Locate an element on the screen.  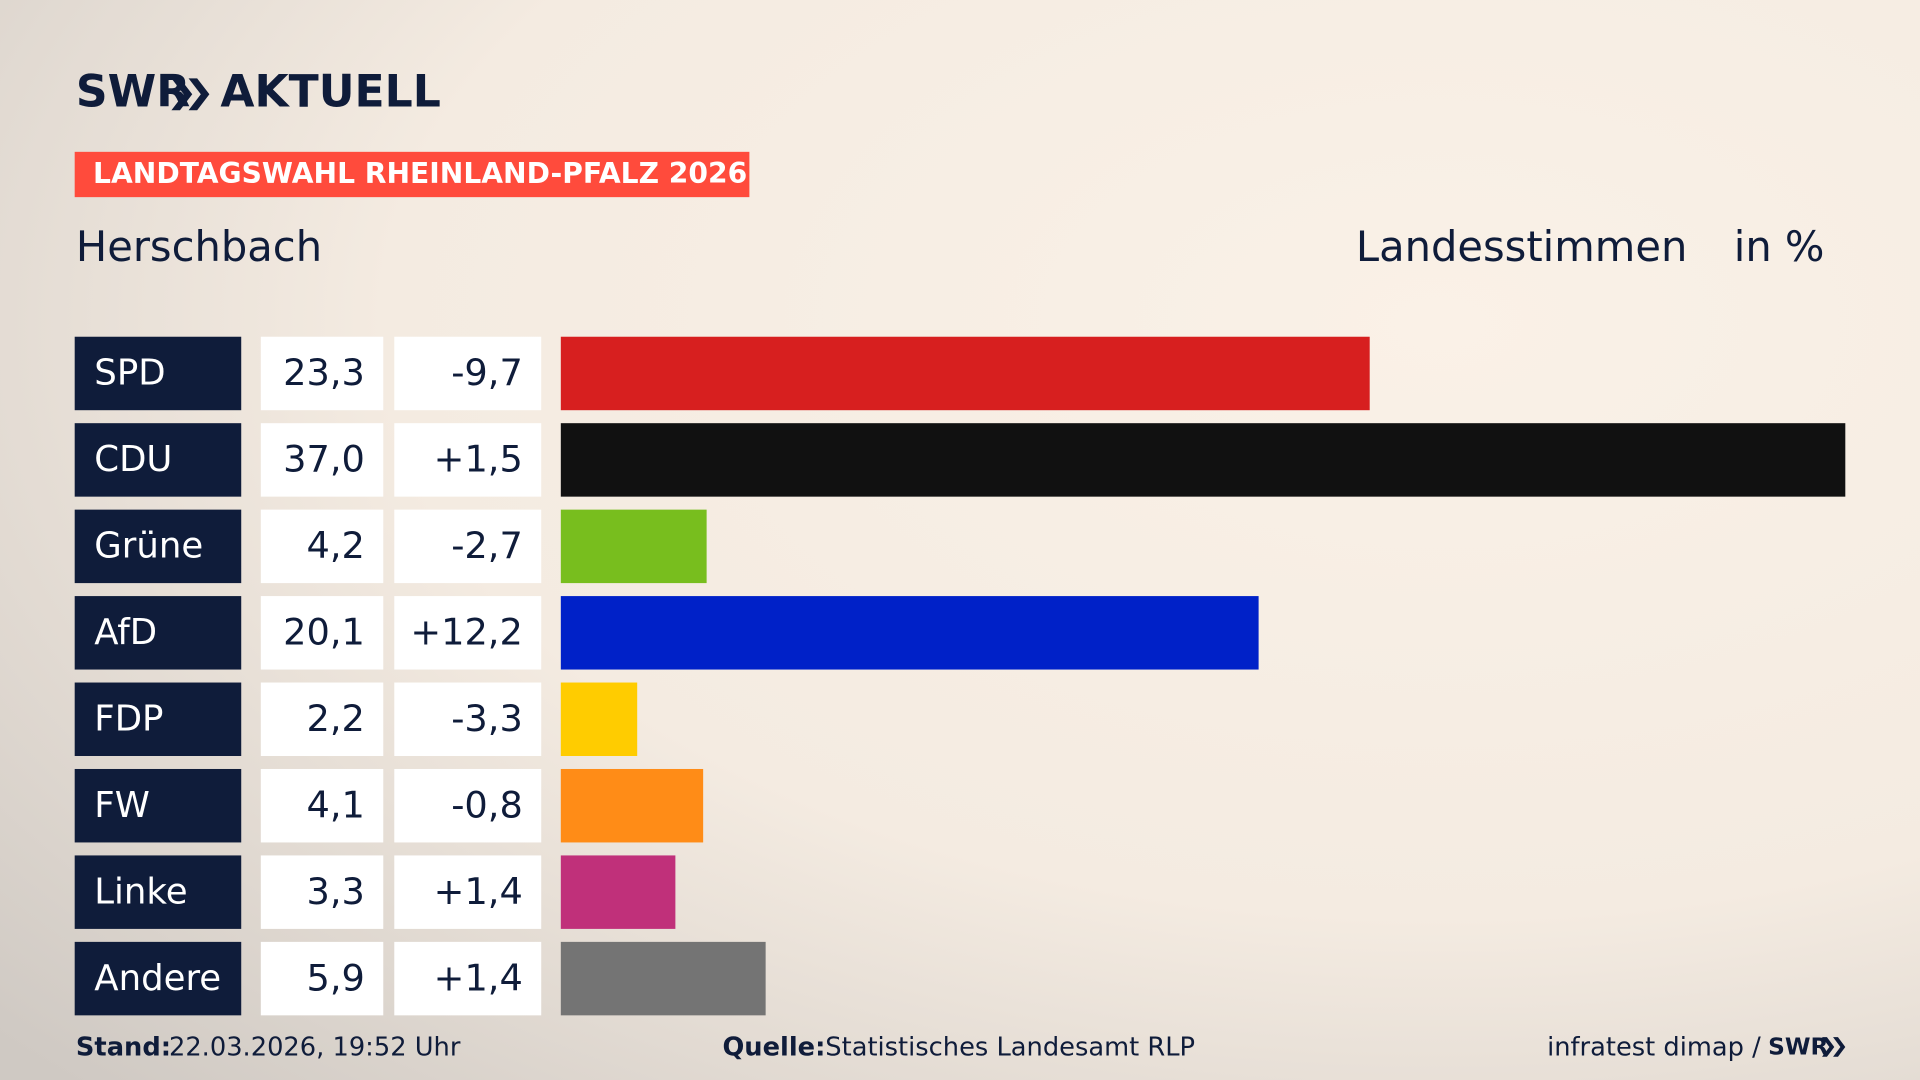
party-name: Linke is located at coordinates (140, 891).